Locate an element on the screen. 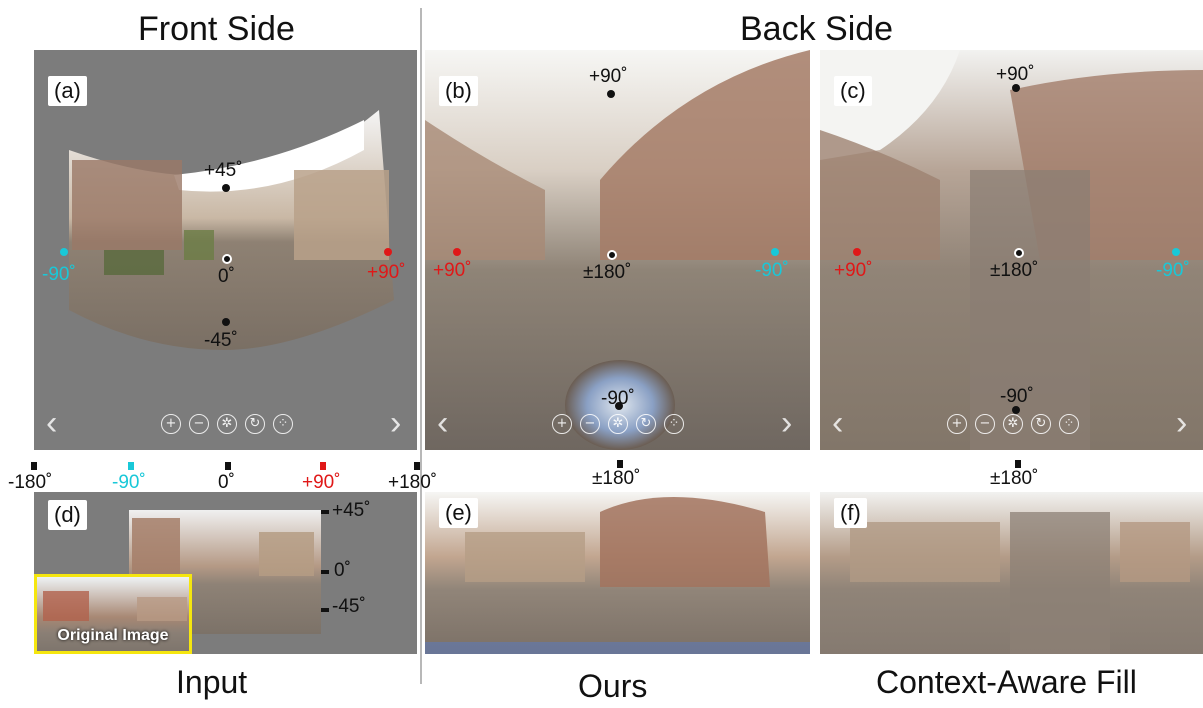  vaxis-label-m45: -45˚ is located at coordinates (349, 606).